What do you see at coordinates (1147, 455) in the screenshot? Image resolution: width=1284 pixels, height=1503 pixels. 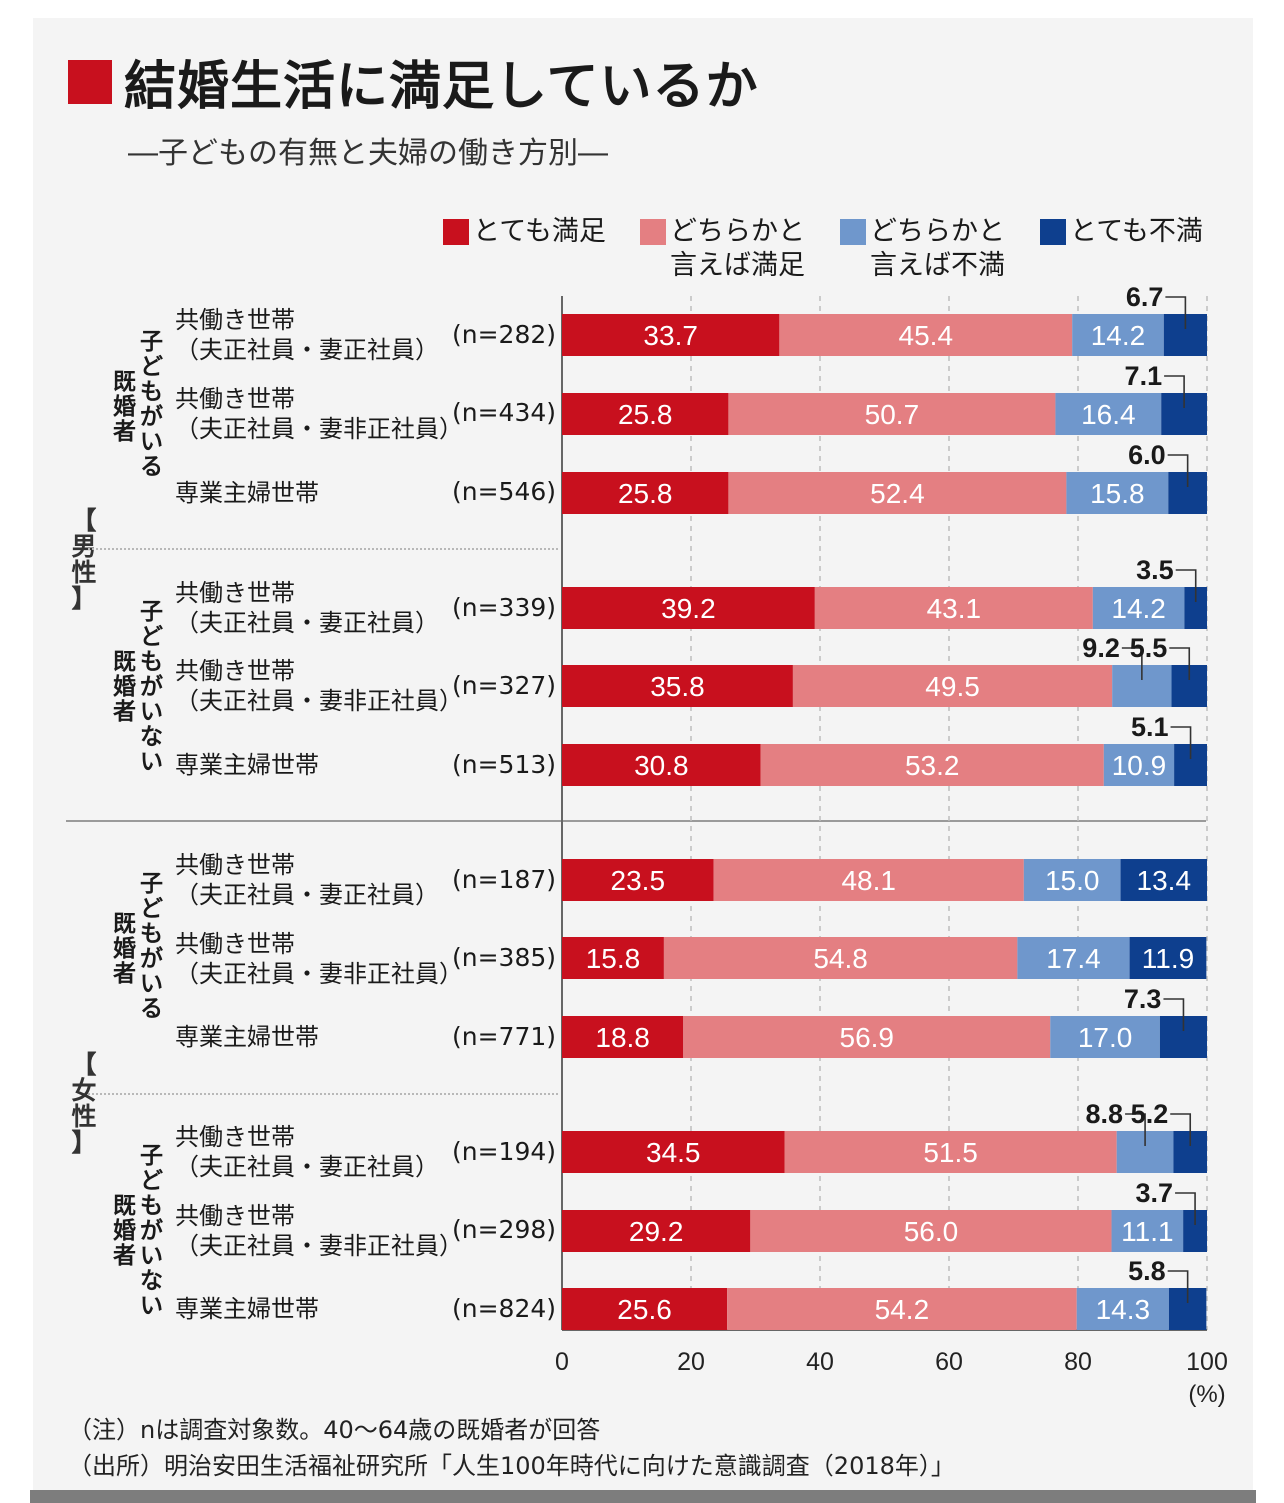 I see `bar-value-label: 6.0` at bounding box center [1147, 455].